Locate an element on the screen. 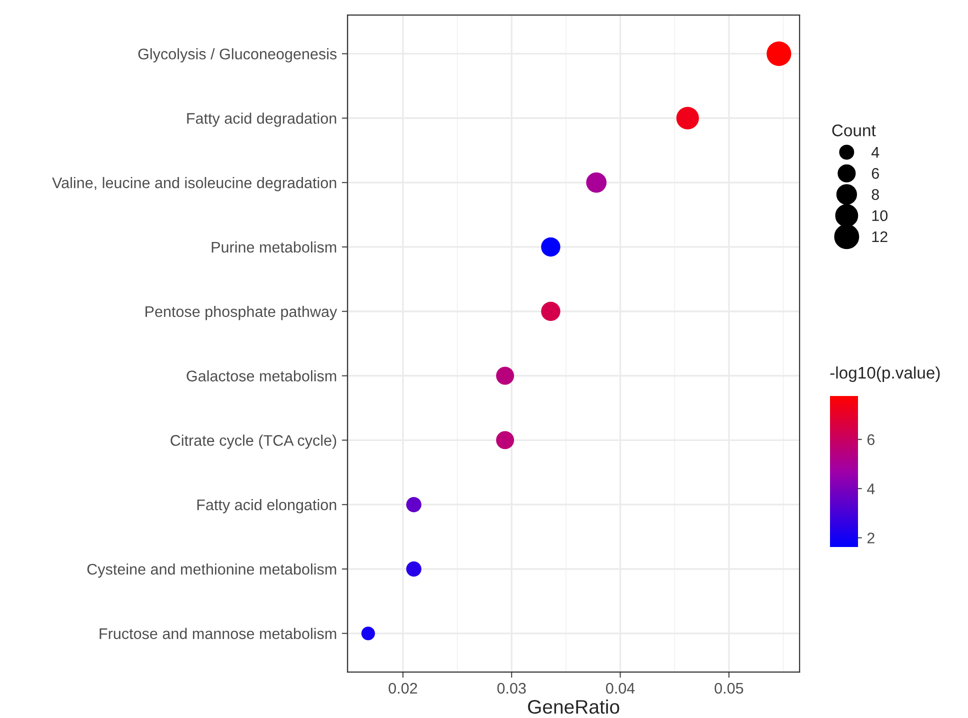 This screenshot has width=968, height=718. y-tick-label: Pentose phosphate pathway is located at coordinates (242, 313).